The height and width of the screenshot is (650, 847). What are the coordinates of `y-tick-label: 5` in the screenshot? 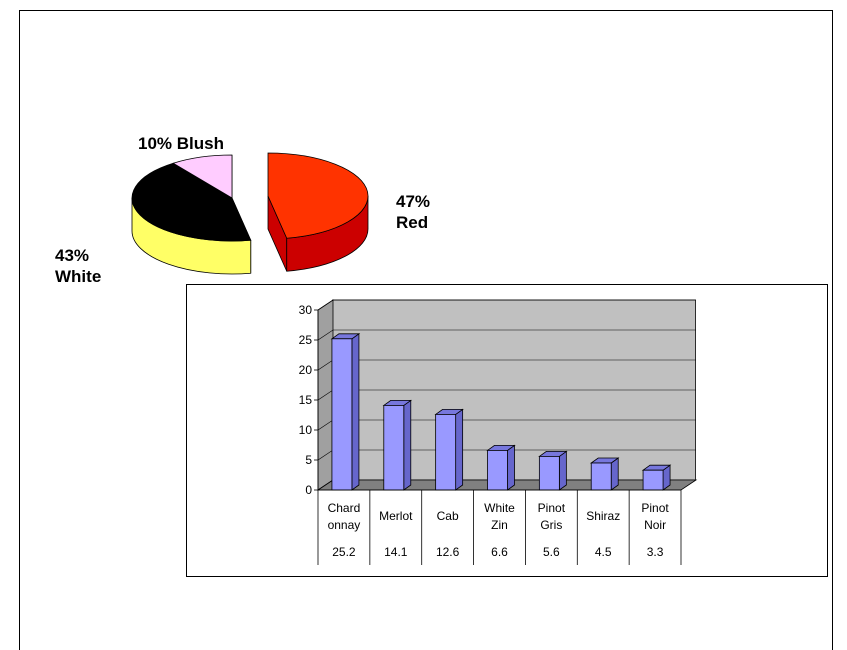 It's located at (308, 460).